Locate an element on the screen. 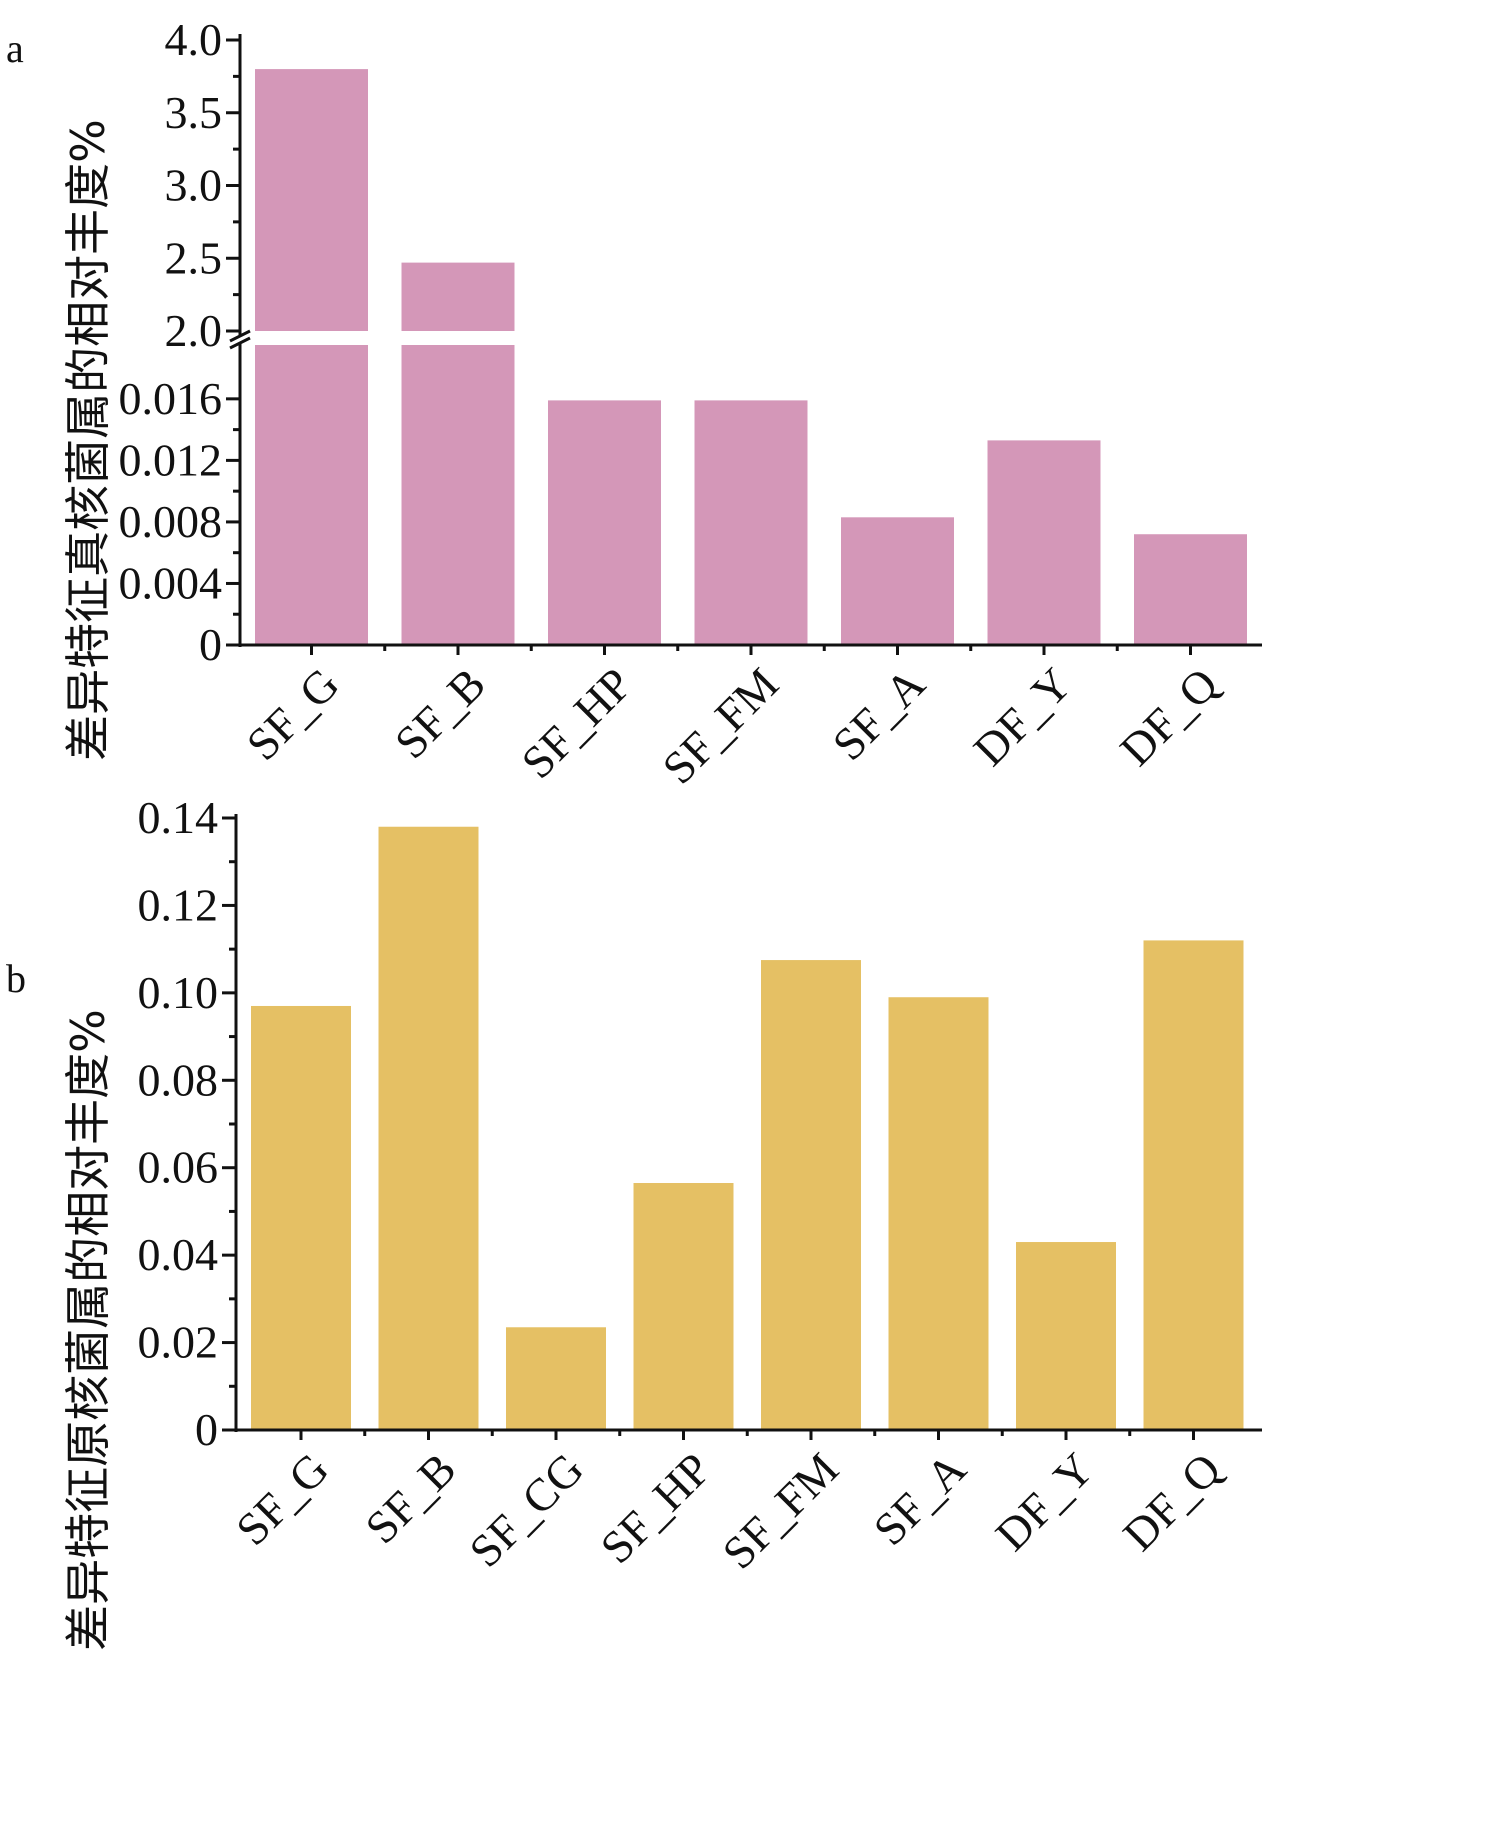  panel-a-y-axis-title: 差异特征真核菌属的相对丰度% is located at coordinates (88, 440).